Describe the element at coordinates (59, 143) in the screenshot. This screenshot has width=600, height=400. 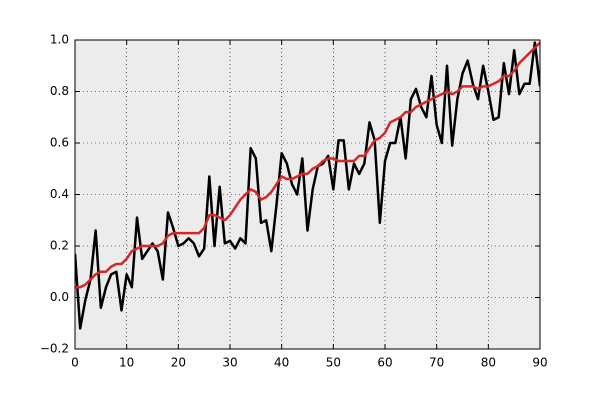
I see `y-tick-label: 0.6` at that location.